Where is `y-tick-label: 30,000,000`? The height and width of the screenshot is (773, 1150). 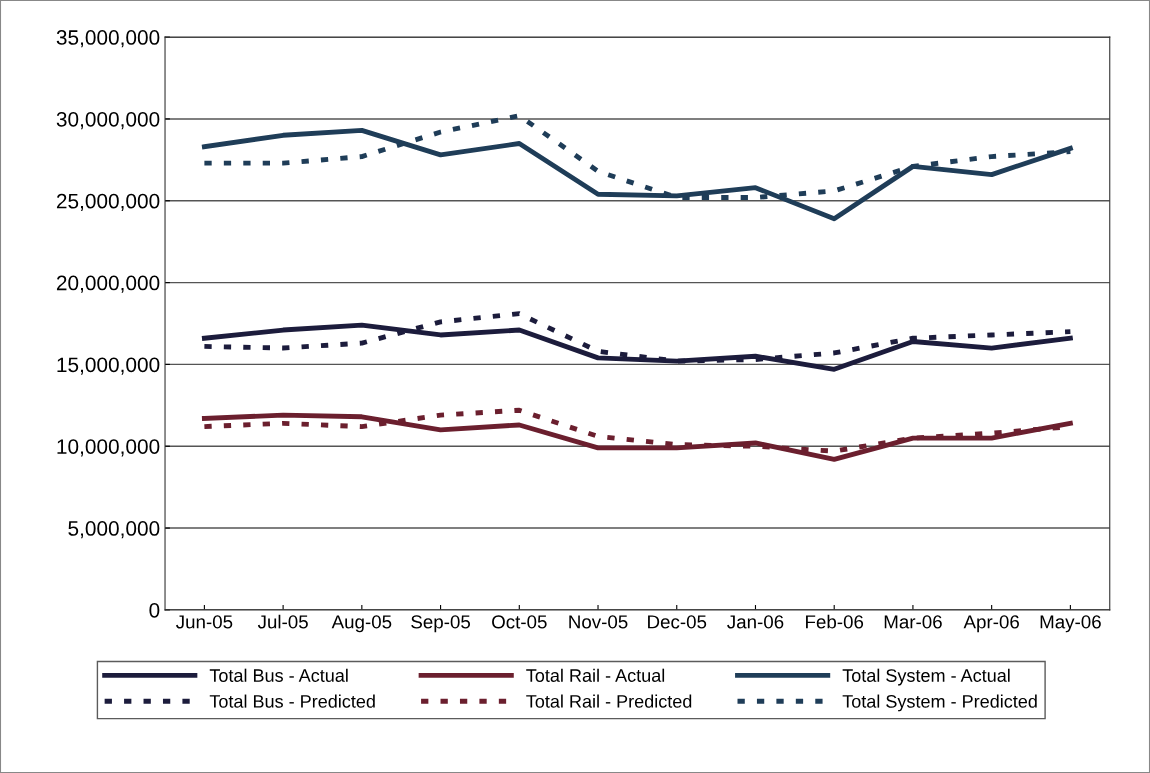
y-tick-label: 30,000,000 is located at coordinates (108, 120).